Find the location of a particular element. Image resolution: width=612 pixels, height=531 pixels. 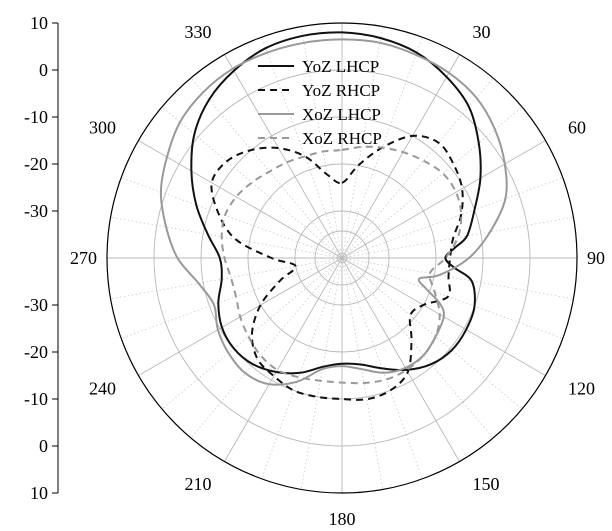

angle-label-120: 120 is located at coordinates (581, 389).